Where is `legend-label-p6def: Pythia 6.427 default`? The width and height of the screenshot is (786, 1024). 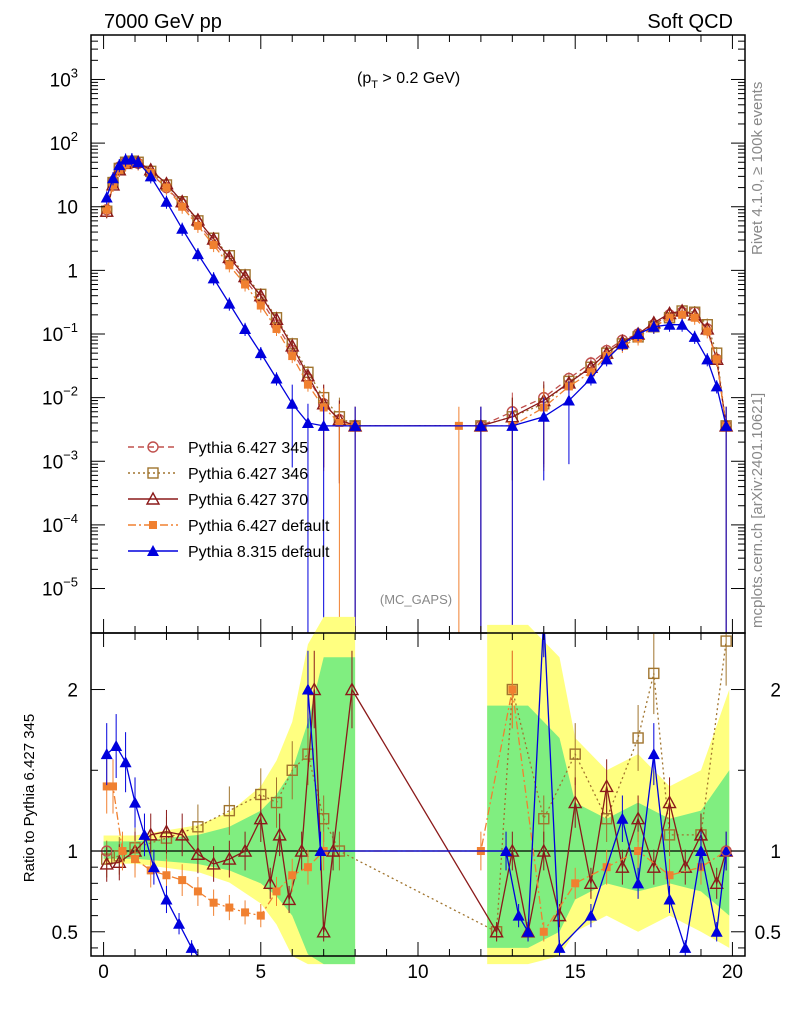
legend-label-p6def: Pythia 6.427 default is located at coordinates (259, 526).